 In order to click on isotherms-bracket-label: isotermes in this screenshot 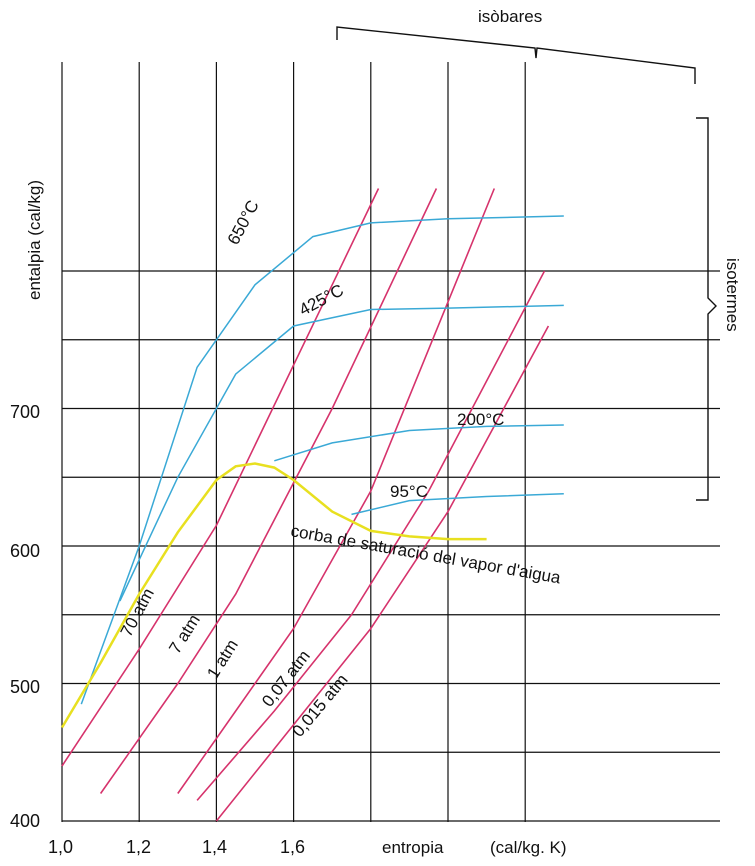, I will do `click(732, 295)`.